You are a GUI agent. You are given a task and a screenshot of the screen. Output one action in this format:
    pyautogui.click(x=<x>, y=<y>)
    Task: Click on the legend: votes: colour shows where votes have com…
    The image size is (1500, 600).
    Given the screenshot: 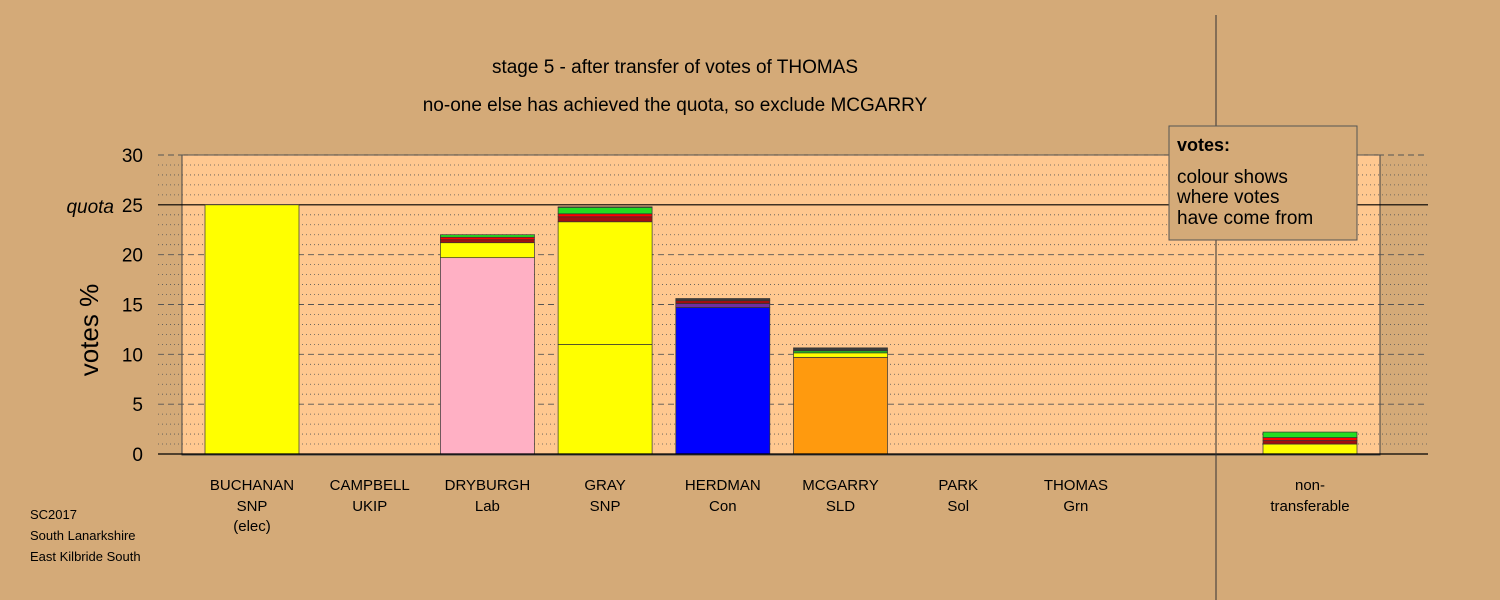 What is the action you would take?
    pyautogui.click(x=1263, y=183)
    